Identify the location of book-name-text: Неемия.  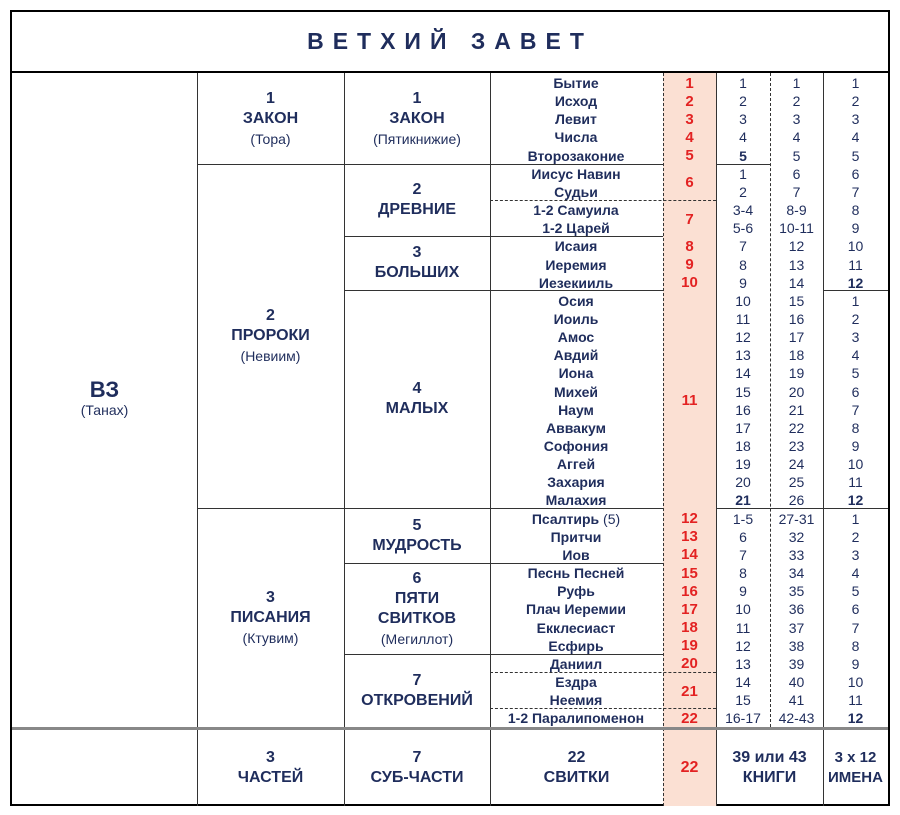
(576, 700).